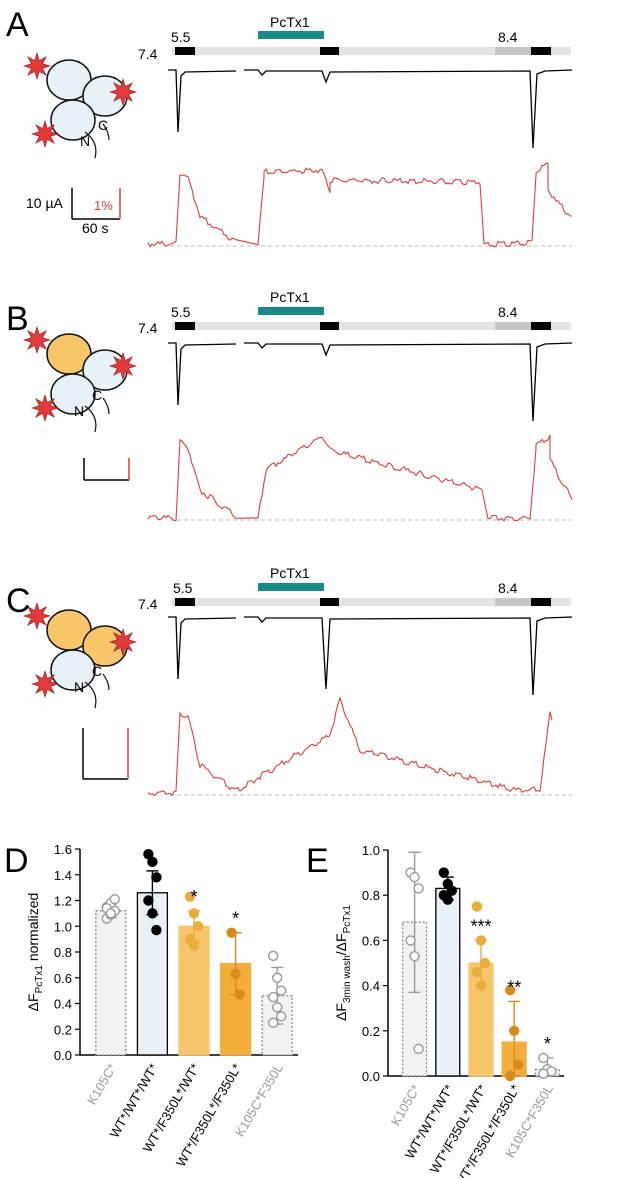 The height and width of the screenshot is (1178, 617). What do you see at coordinates (105, 754) in the screenshot?
I see `scale-bar-c` at bounding box center [105, 754].